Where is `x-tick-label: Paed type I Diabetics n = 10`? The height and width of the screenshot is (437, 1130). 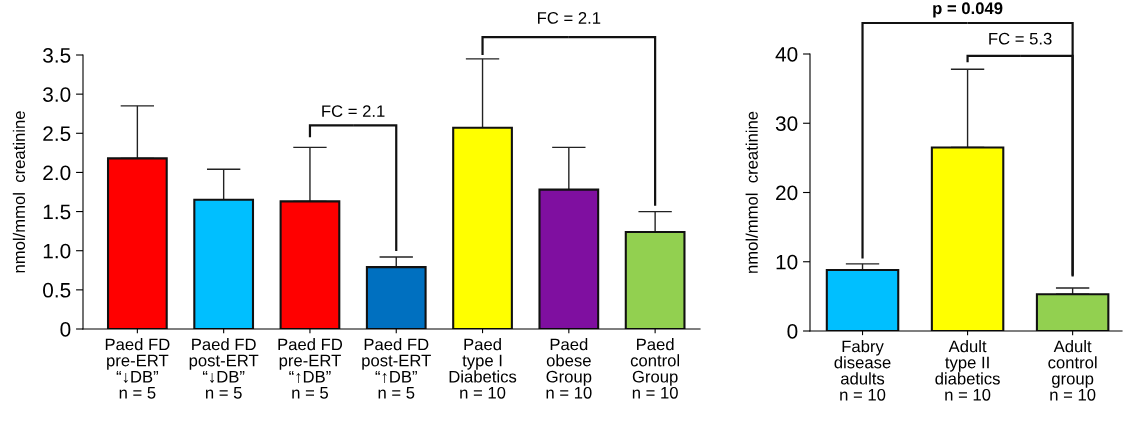 x-tick-label: Paed type I Diabetics n = 10 is located at coordinates (483, 368).